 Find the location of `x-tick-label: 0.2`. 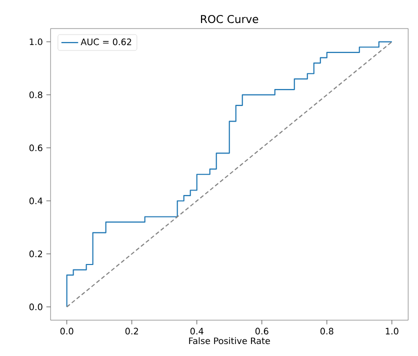

x-tick-label: 0.2 is located at coordinates (131, 331).